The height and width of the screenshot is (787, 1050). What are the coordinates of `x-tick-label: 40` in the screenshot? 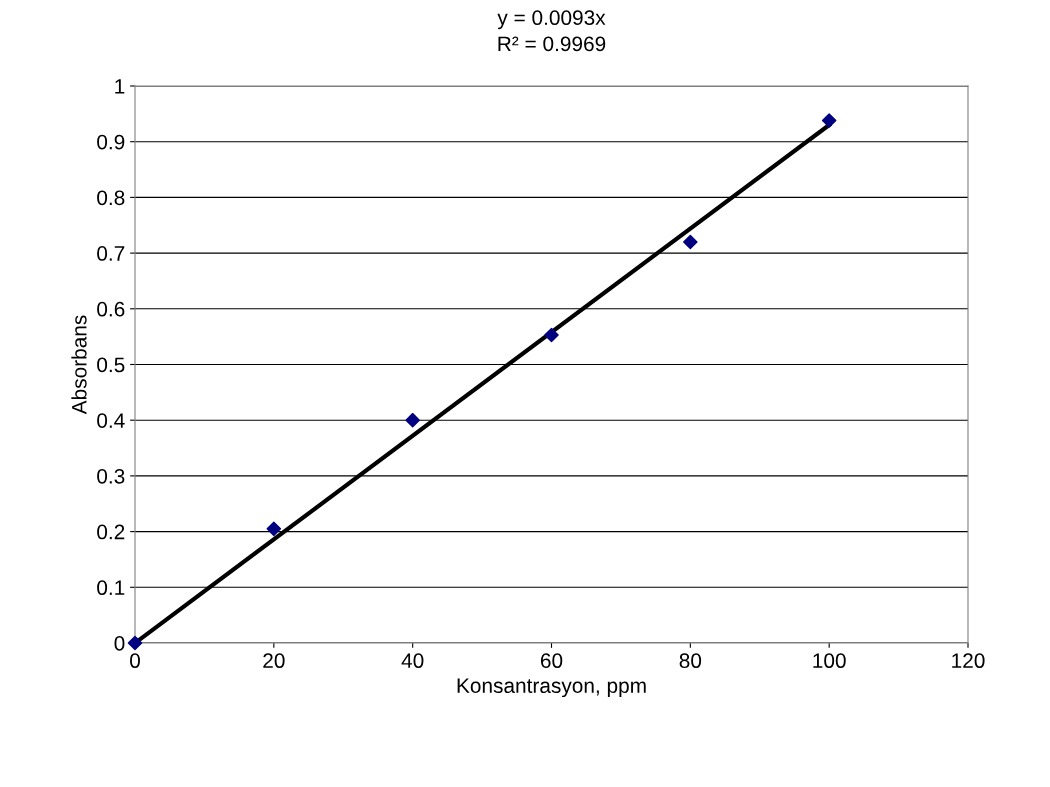 It's located at (412, 661).